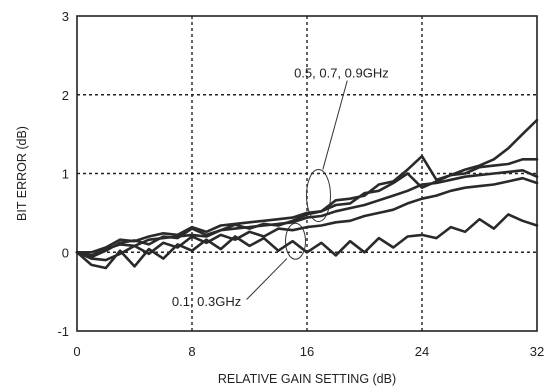 The image size is (554, 389). I want to click on y-tick-label: 0, so click(65, 252).